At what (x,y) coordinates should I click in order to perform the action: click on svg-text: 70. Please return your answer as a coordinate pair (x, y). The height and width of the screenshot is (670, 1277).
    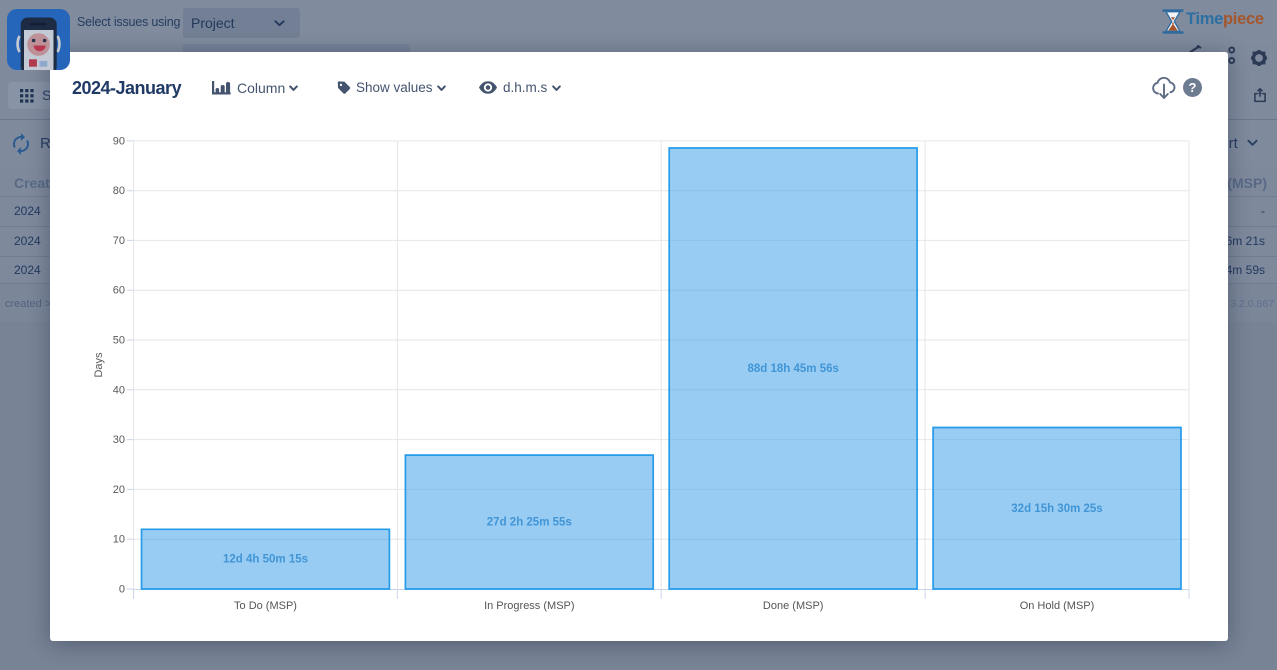
    Looking at the image, I should click on (119, 241).